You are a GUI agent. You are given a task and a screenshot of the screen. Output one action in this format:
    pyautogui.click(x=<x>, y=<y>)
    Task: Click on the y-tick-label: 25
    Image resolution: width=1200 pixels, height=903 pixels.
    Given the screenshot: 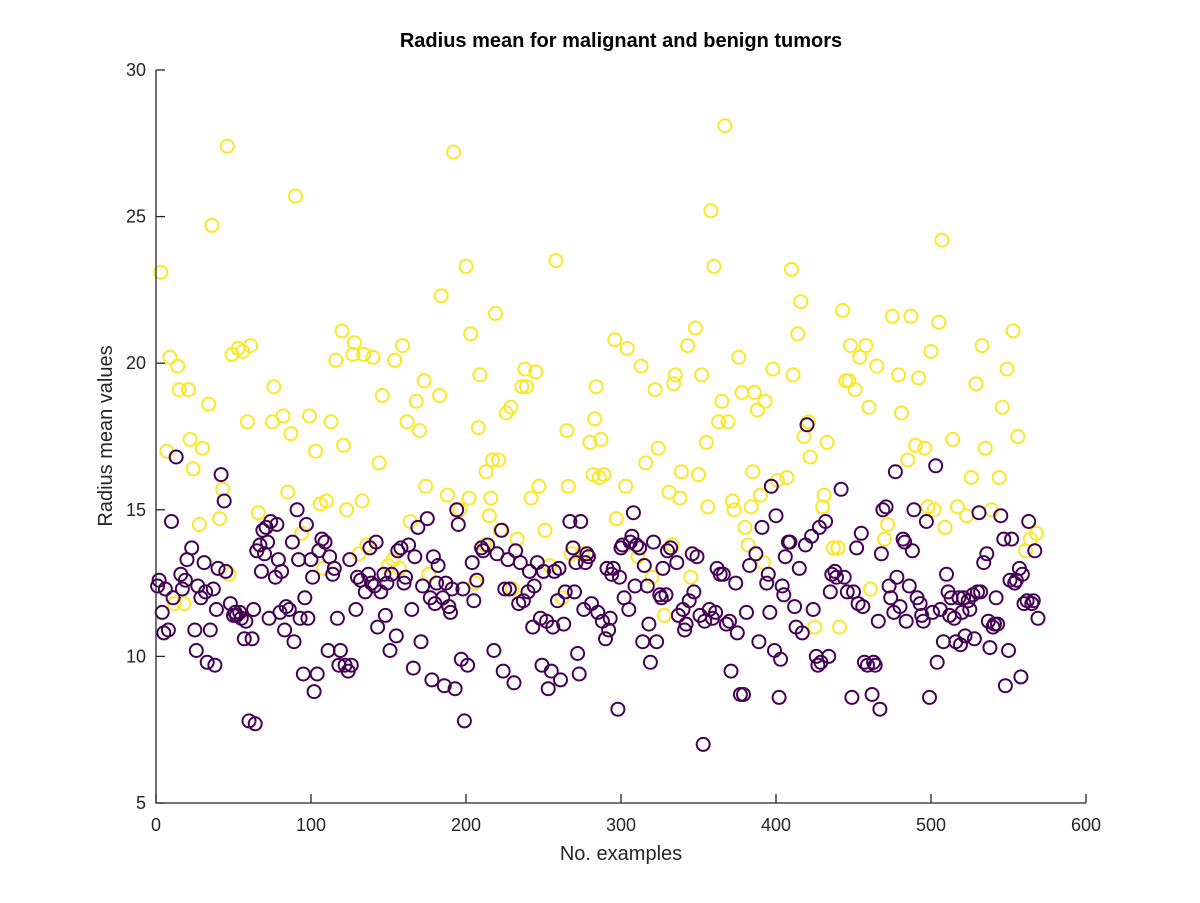 What is the action you would take?
    pyautogui.click(x=136, y=217)
    